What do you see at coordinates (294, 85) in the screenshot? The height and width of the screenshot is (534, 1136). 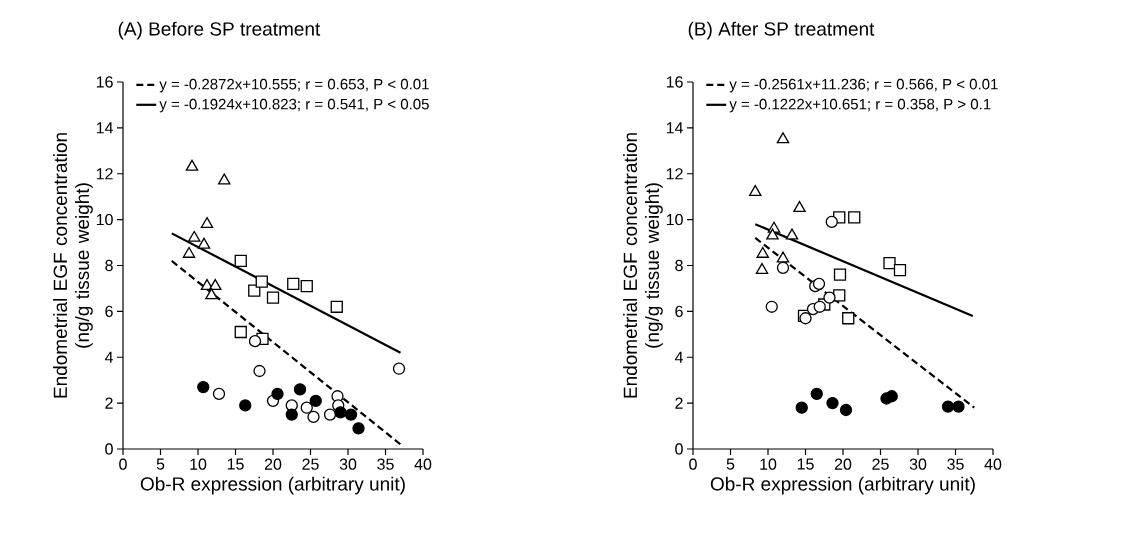 I see `legend-label: y = -0.2872x+10.555; r = 0.653, P < 0.01` at bounding box center [294, 85].